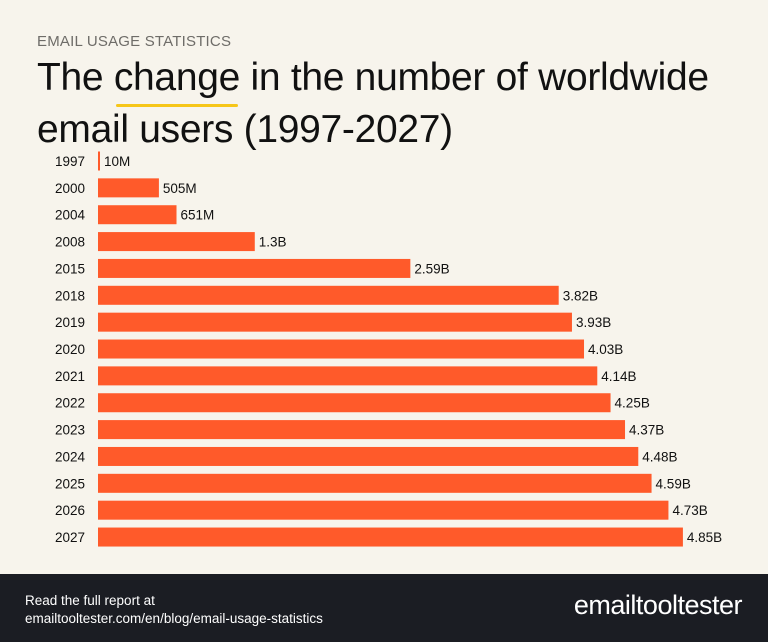  What do you see at coordinates (70, 510) in the screenshot?
I see `category-label: 2026` at bounding box center [70, 510].